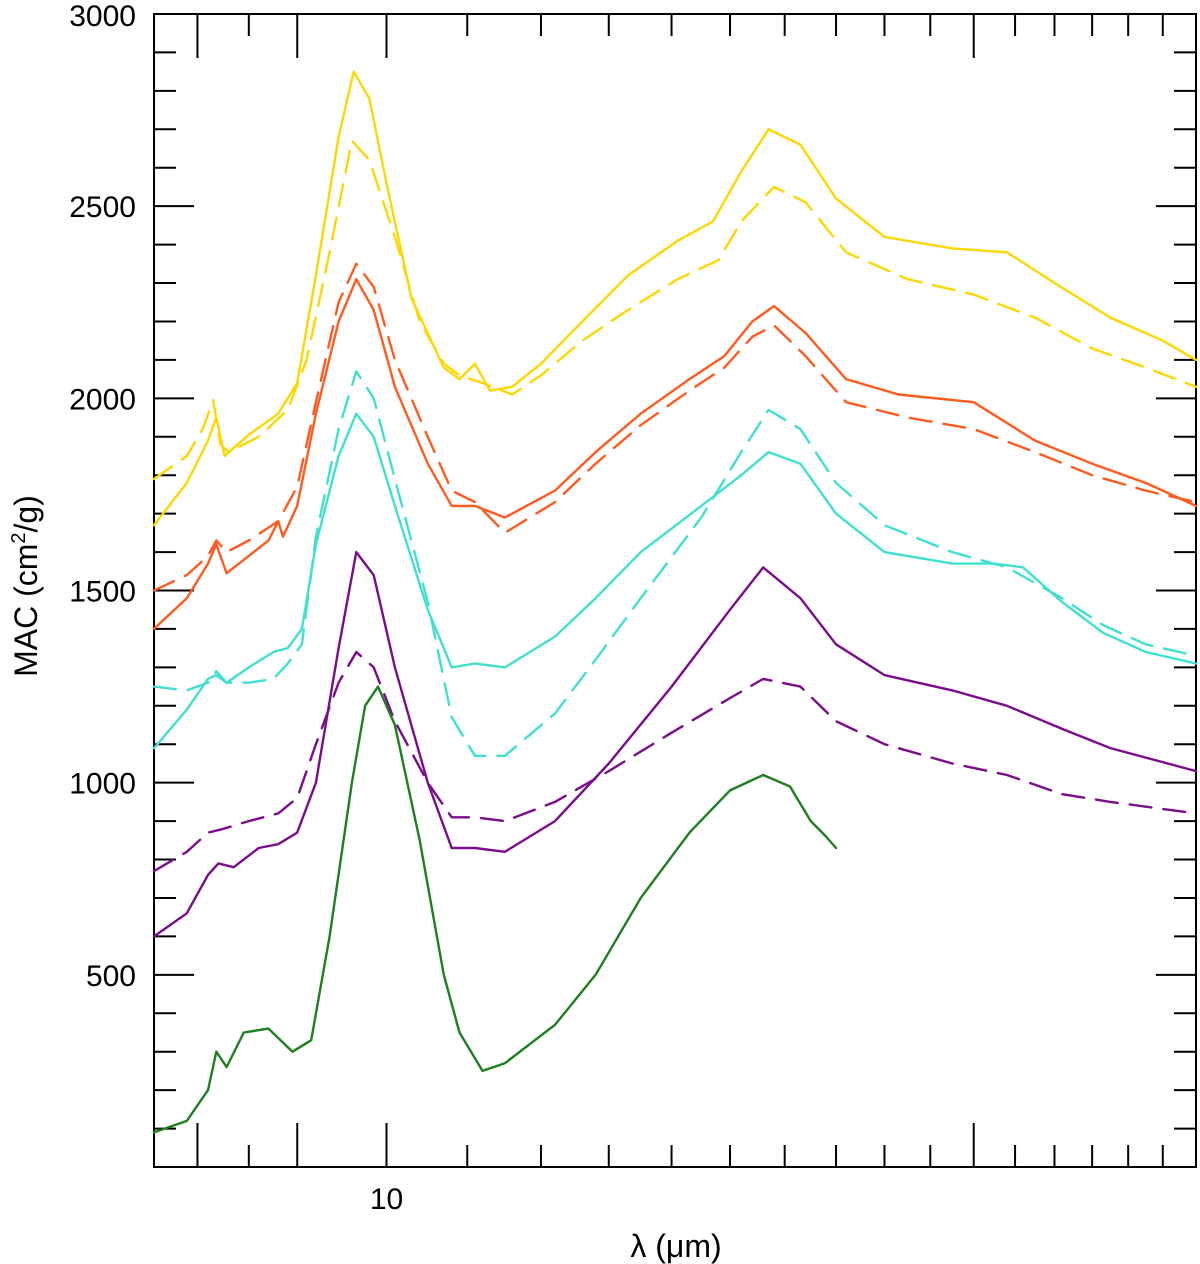  What do you see at coordinates (102, 16) in the screenshot?
I see `y-tick-label: 3000` at bounding box center [102, 16].